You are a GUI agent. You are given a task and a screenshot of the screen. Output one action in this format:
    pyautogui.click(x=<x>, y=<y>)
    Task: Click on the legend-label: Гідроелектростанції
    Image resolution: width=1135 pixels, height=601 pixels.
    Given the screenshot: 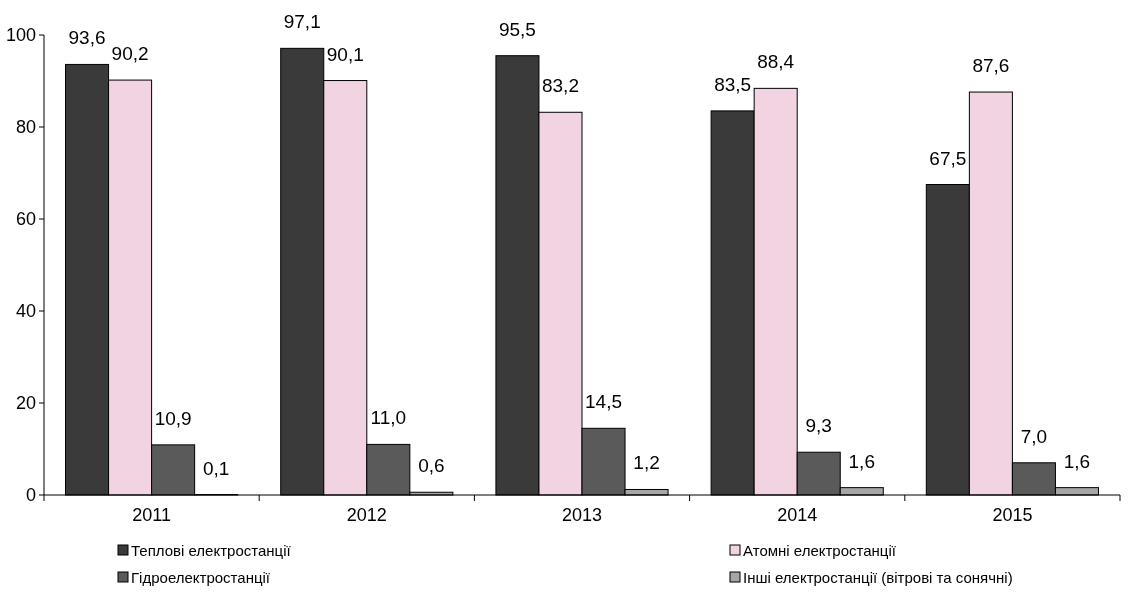 What is the action you would take?
    pyautogui.click(x=201, y=578)
    